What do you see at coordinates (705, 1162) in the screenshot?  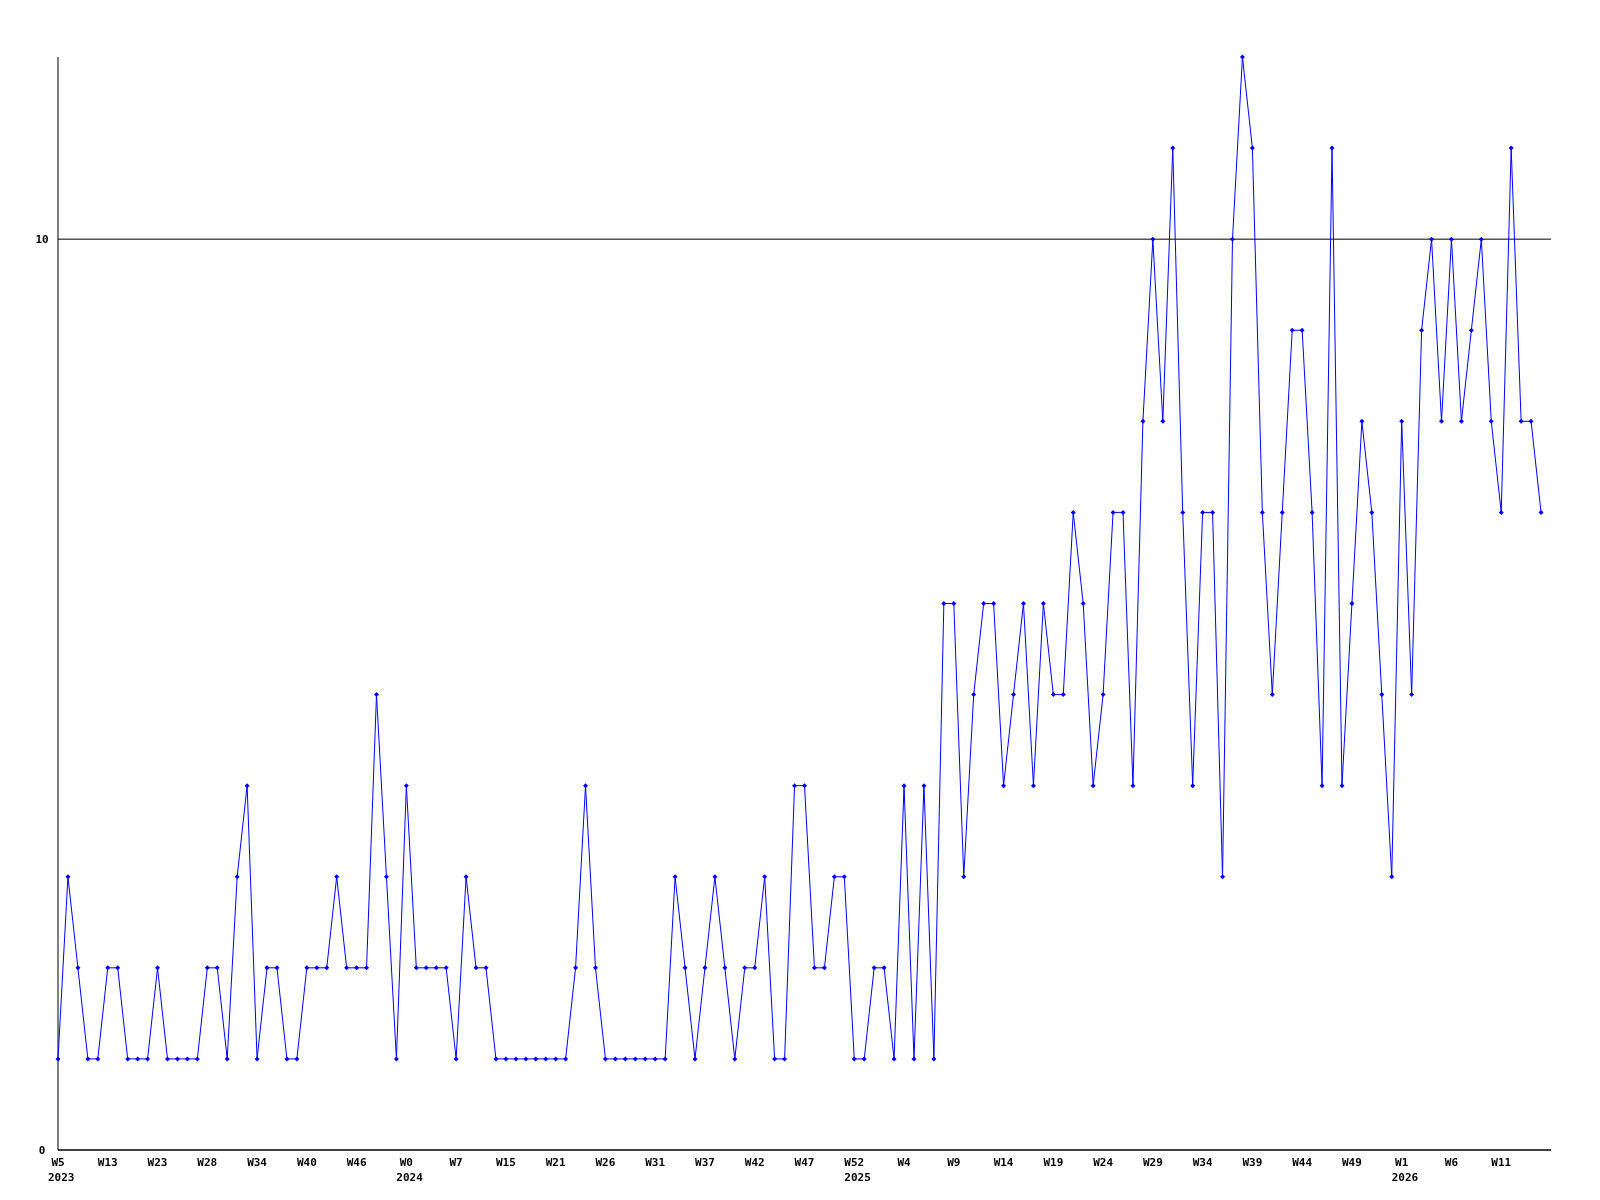 I see `x-tick-label: W37` at bounding box center [705, 1162].